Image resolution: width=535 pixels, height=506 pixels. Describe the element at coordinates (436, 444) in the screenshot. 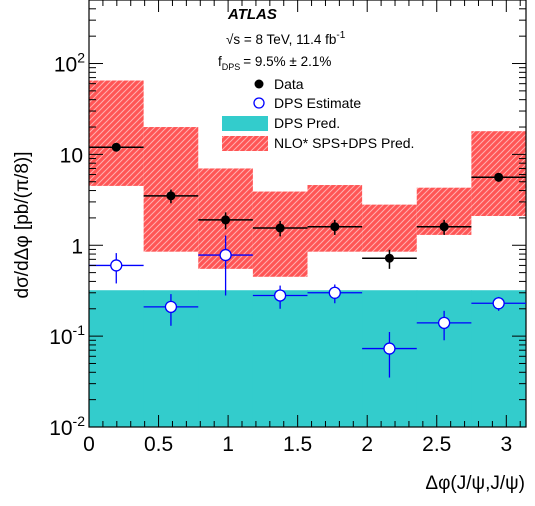

I see `x-tick-label: 2.5` at that location.